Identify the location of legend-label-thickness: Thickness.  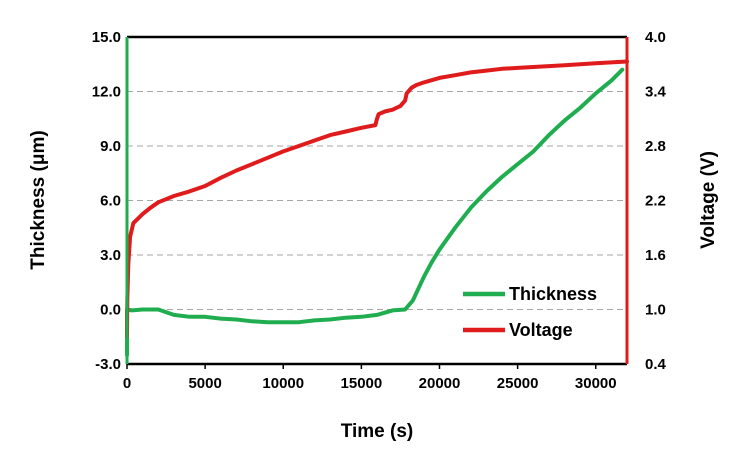
(553, 294).